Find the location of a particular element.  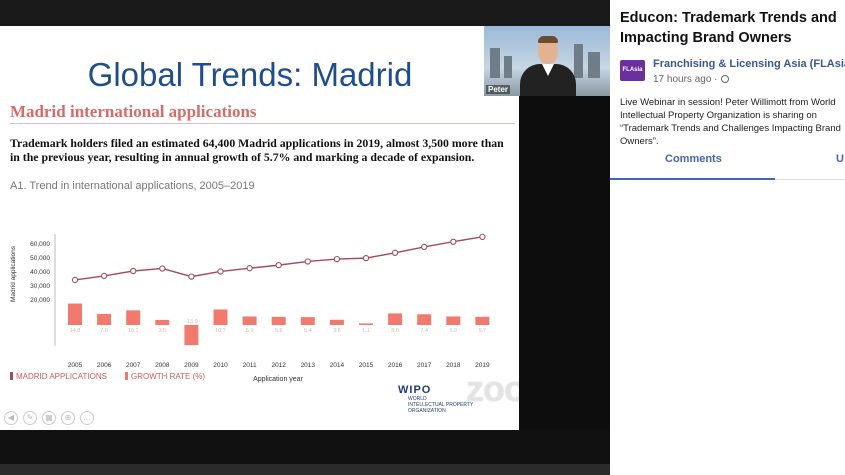

growth-label: 8.0 is located at coordinates (395, 331).